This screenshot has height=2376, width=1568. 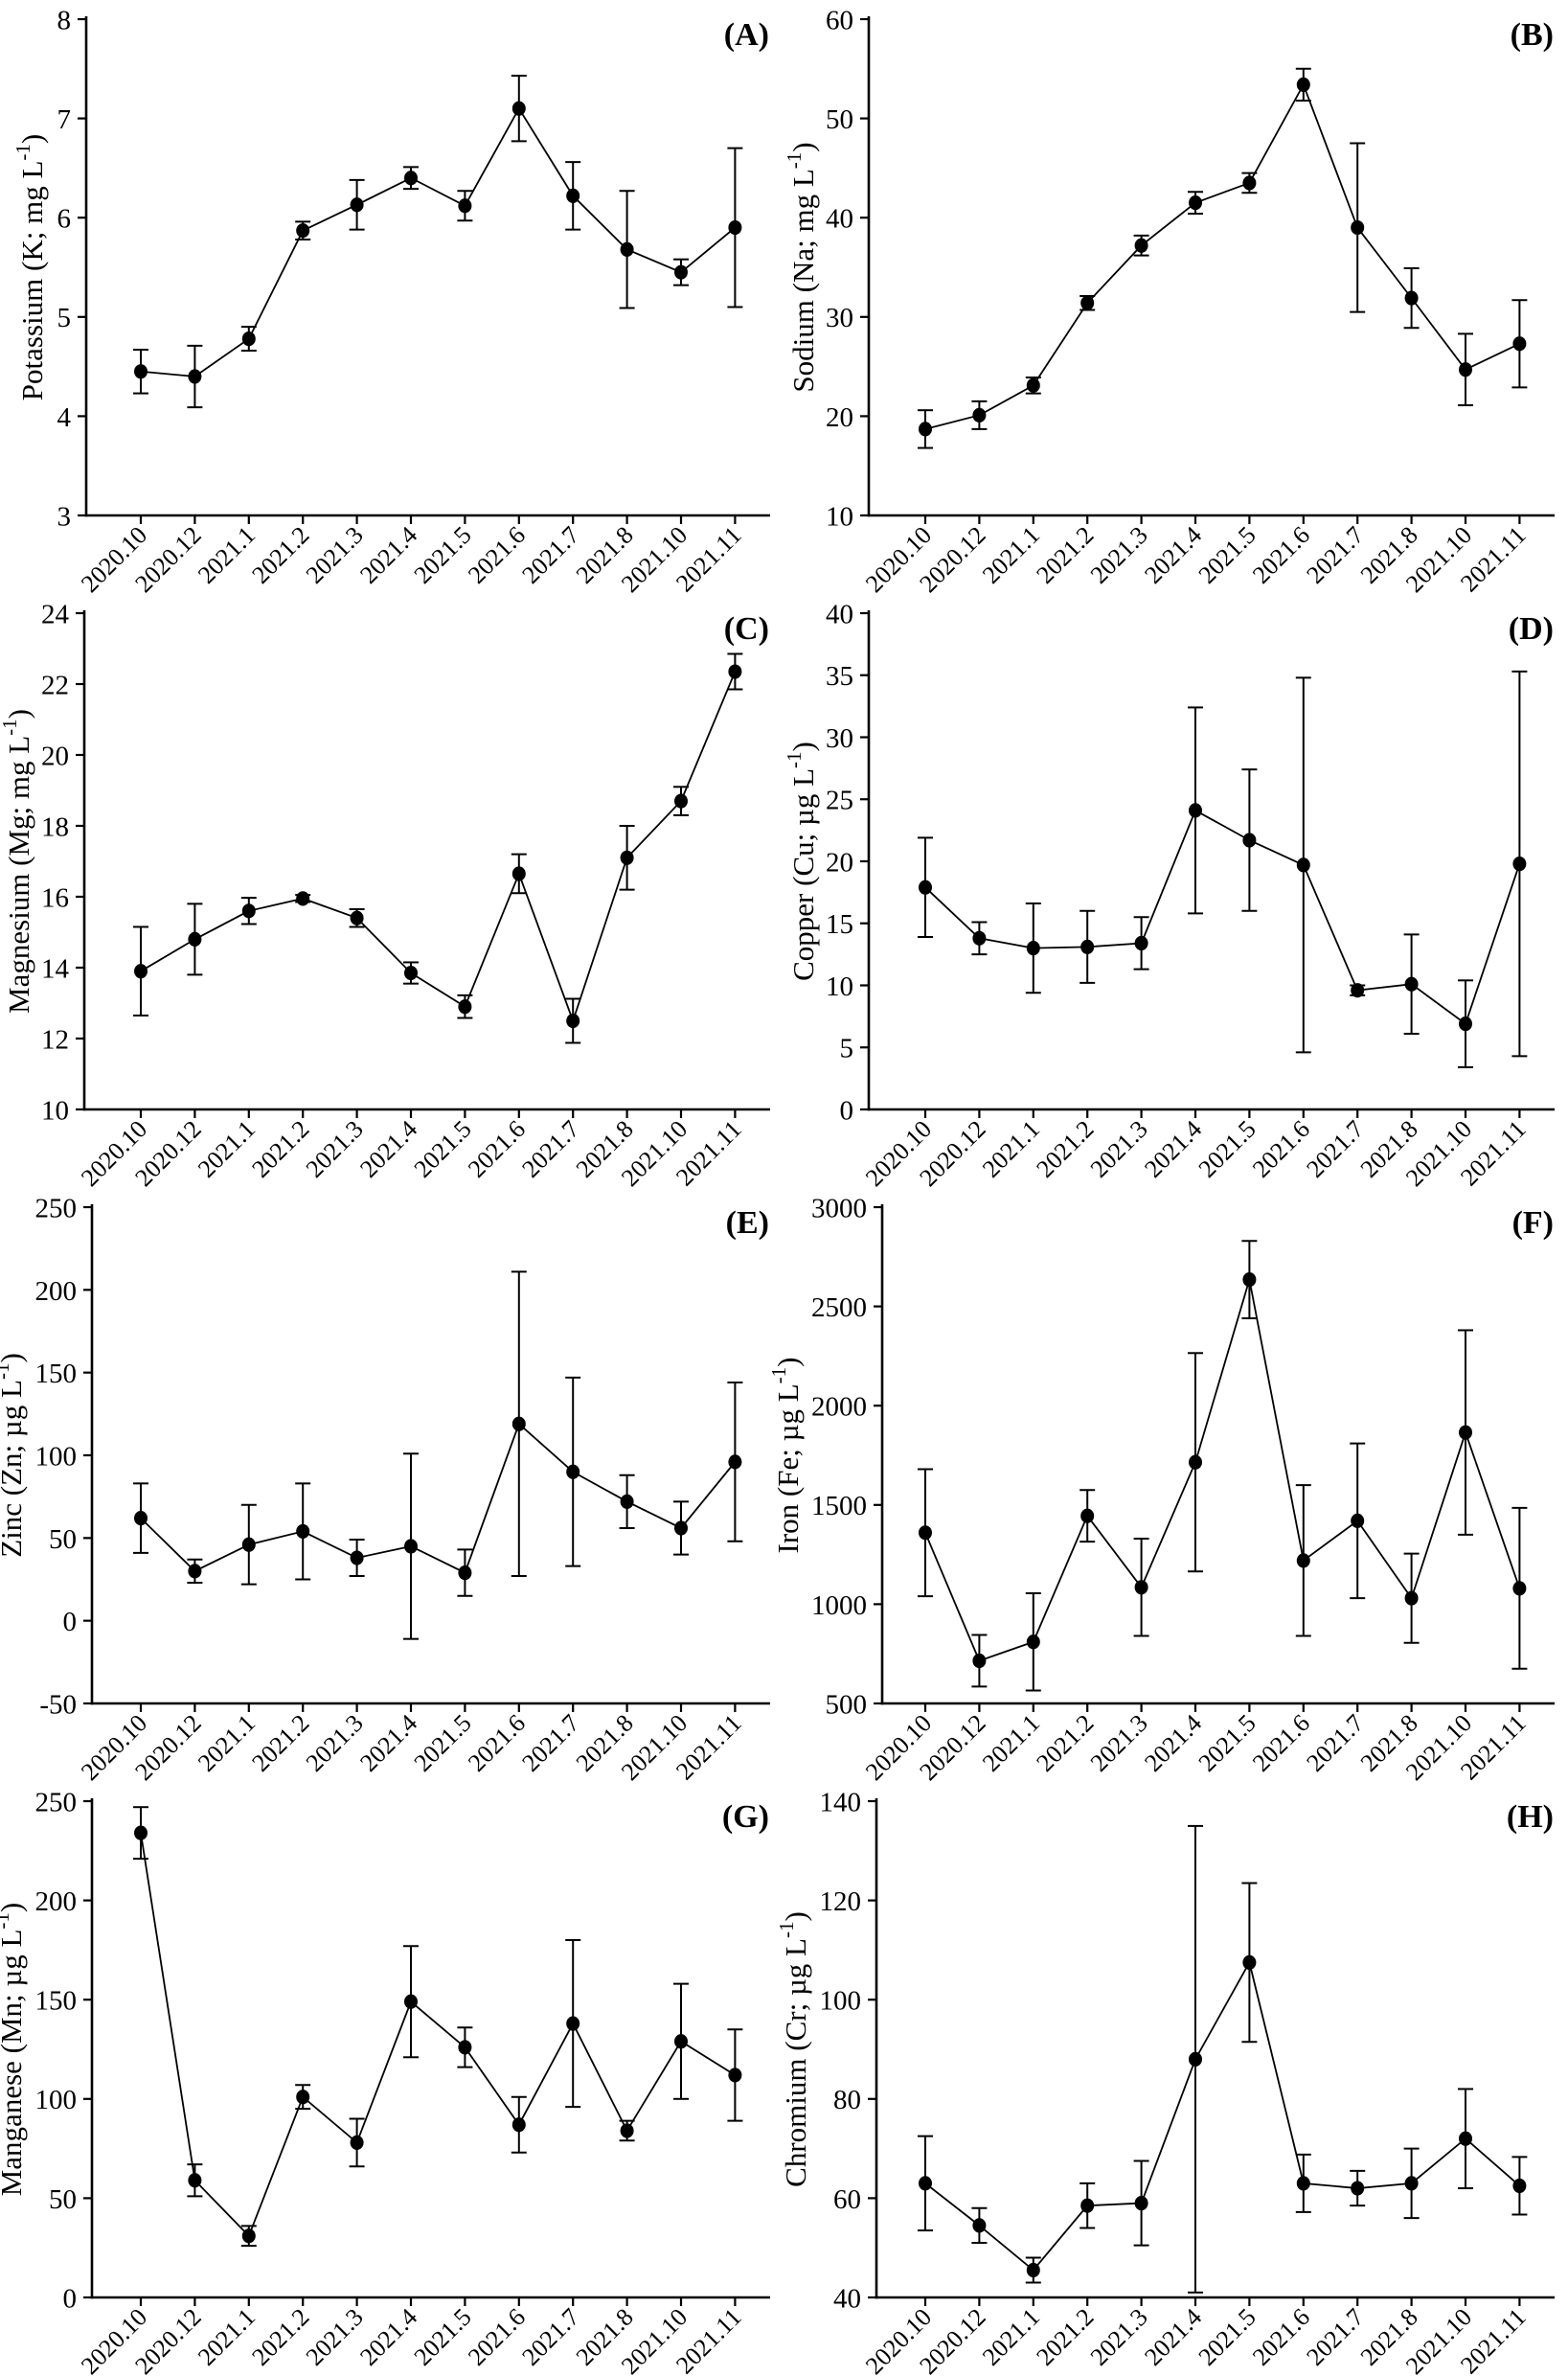 I want to click on y-tick-label: 1500, so click(x=839, y=1506).